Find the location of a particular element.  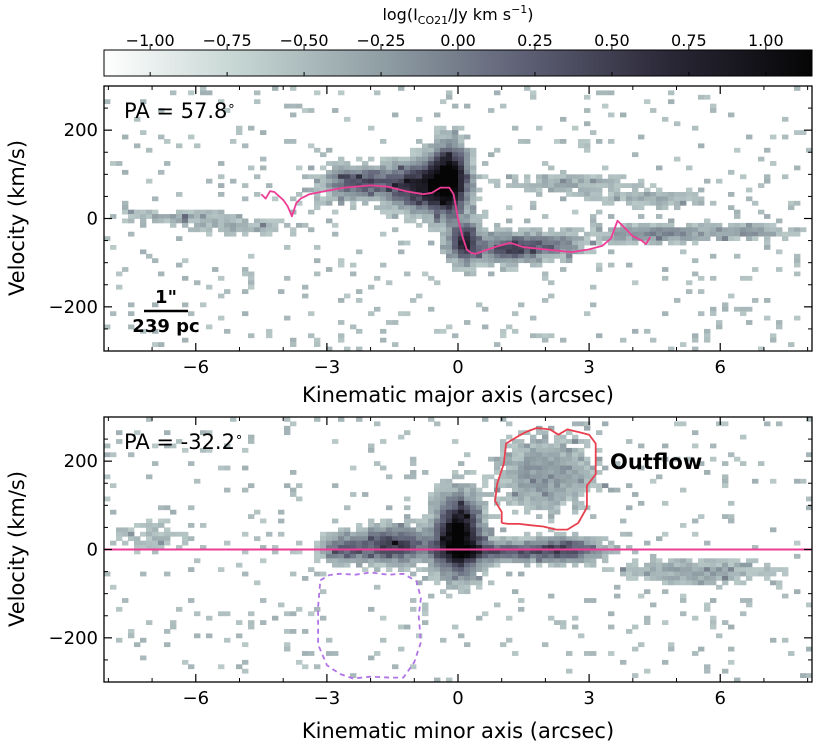

y-tick-label: 0 is located at coordinates (92, 550).